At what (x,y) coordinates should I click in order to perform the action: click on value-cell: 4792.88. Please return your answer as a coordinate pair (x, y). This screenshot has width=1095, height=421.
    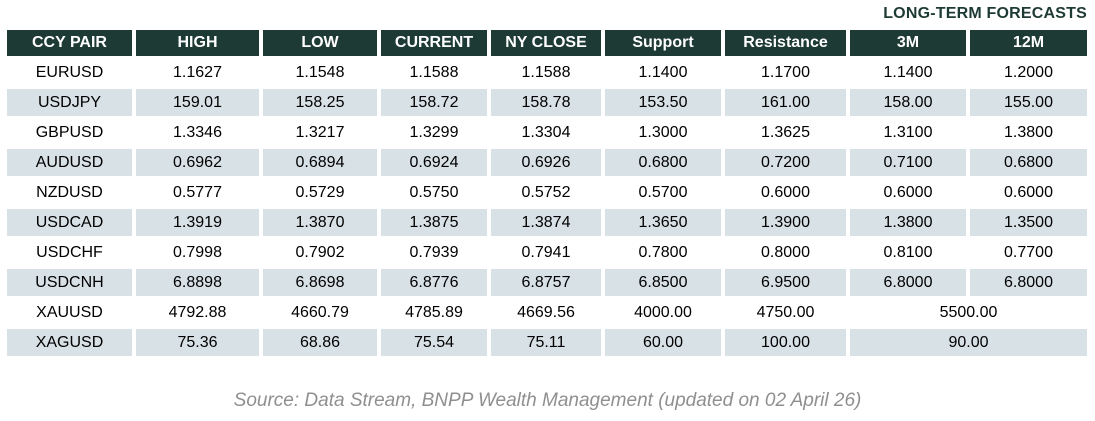
    Looking at the image, I should click on (197, 312).